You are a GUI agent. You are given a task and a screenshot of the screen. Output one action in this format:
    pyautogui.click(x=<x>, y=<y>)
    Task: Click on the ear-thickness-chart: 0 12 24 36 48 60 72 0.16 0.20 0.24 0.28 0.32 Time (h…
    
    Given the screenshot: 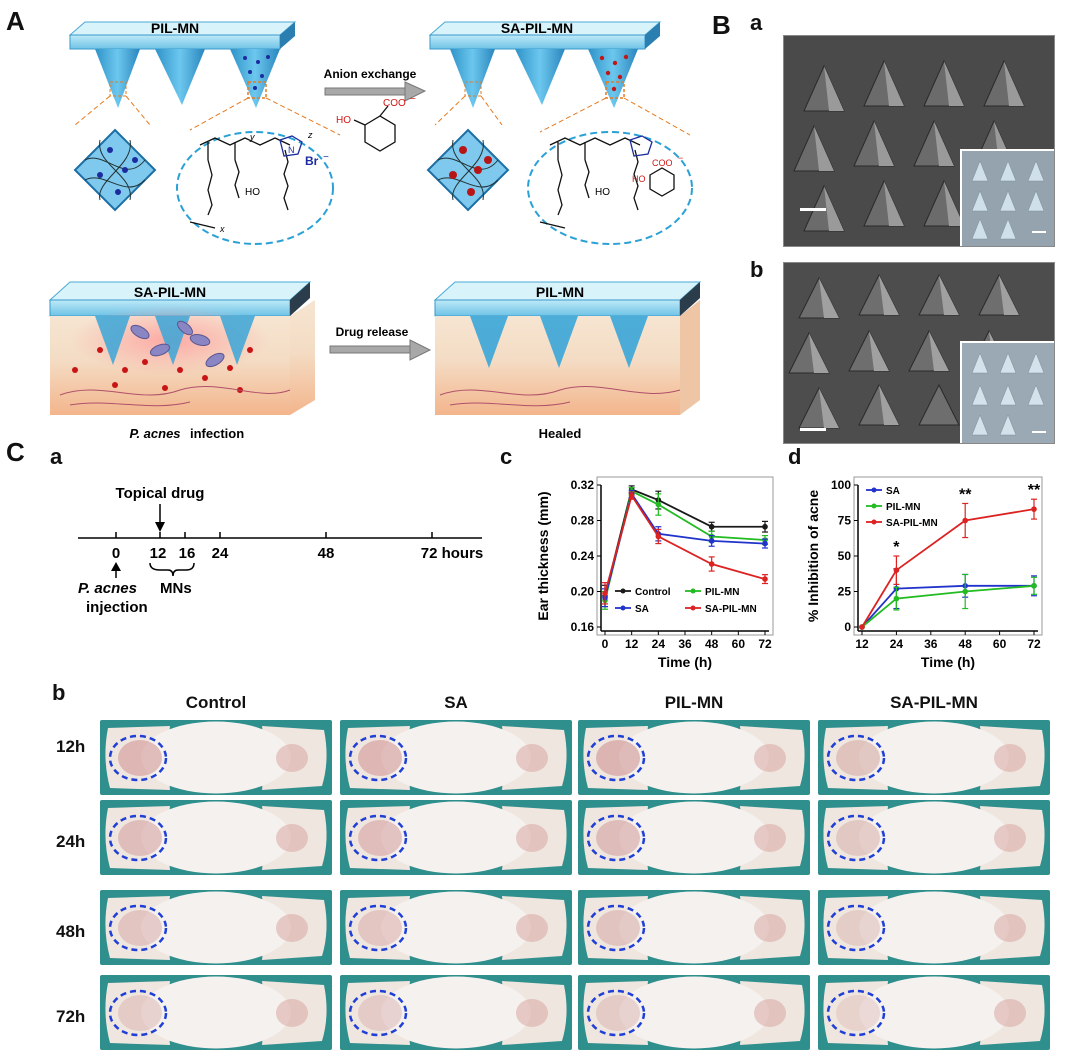 What is the action you would take?
    pyautogui.click(x=654, y=573)
    